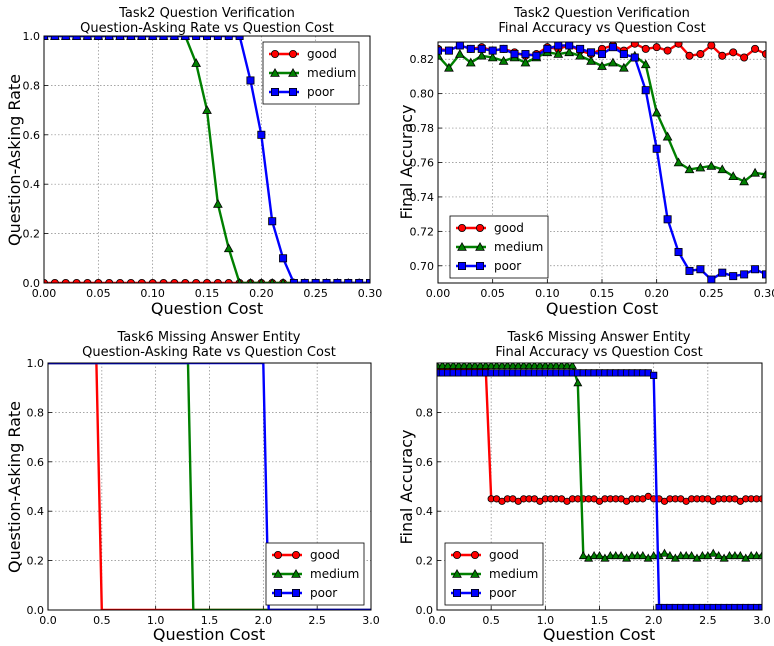 The image size is (774, 646). I want to click on y-axis-label: Question-Asking Rate, so click(14, 487).